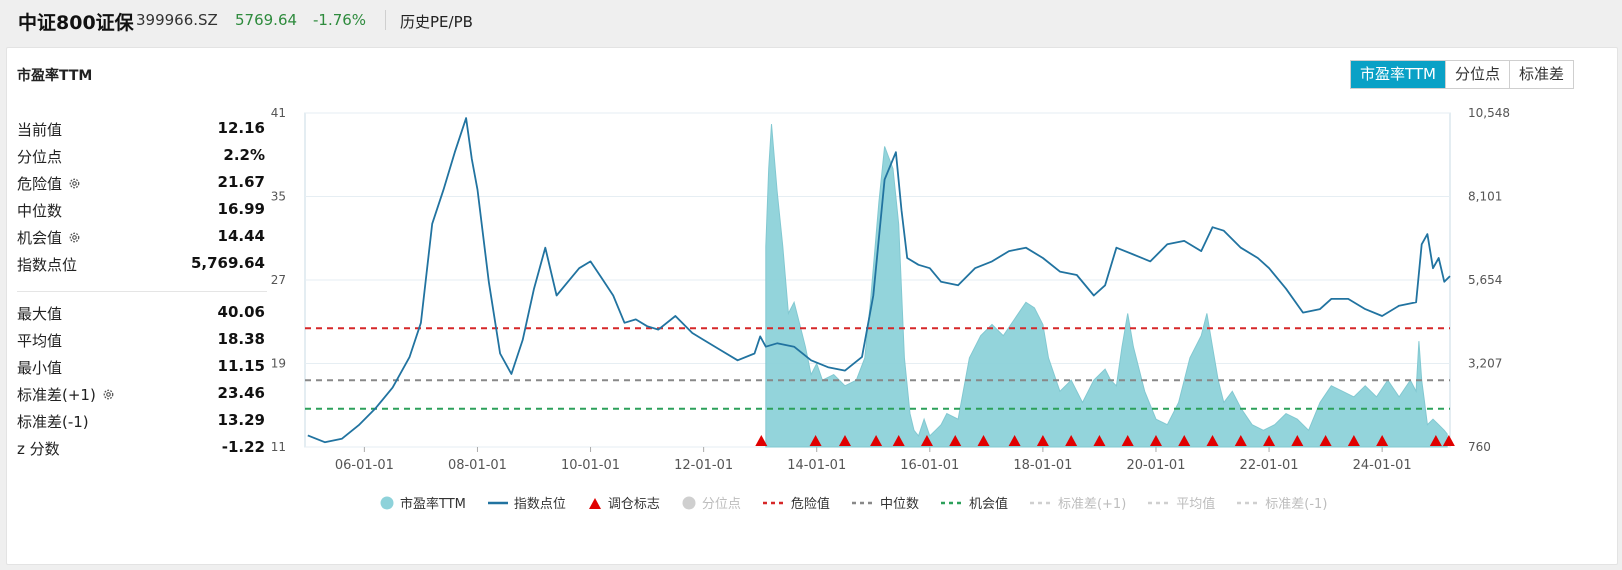  I want to click on stat-value: 23.46, so click(241, 393).